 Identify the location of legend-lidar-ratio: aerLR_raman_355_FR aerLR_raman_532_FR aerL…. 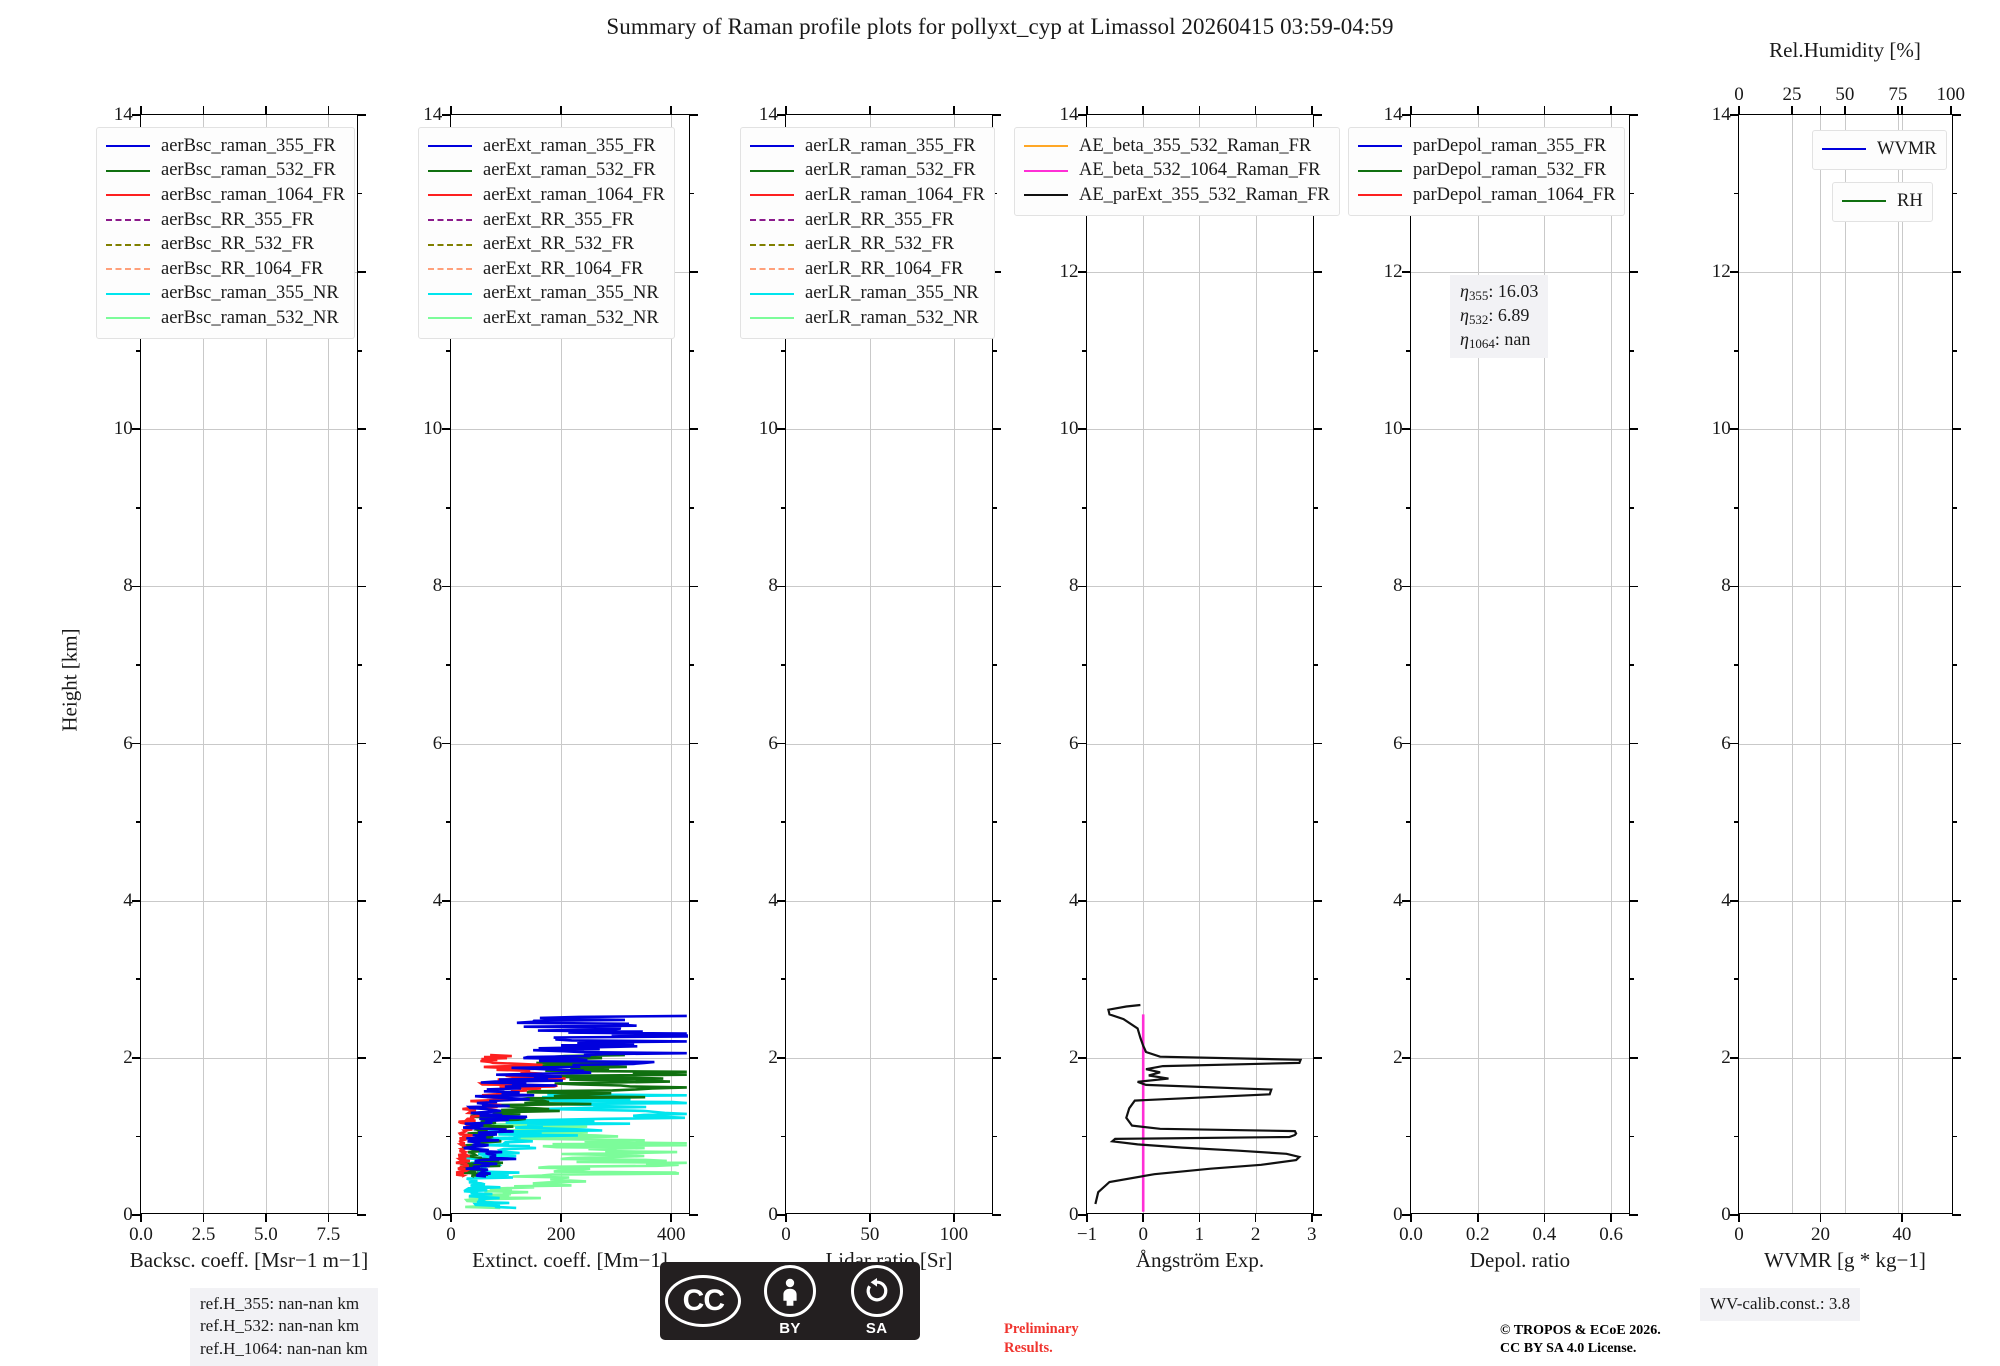
(867, 233).